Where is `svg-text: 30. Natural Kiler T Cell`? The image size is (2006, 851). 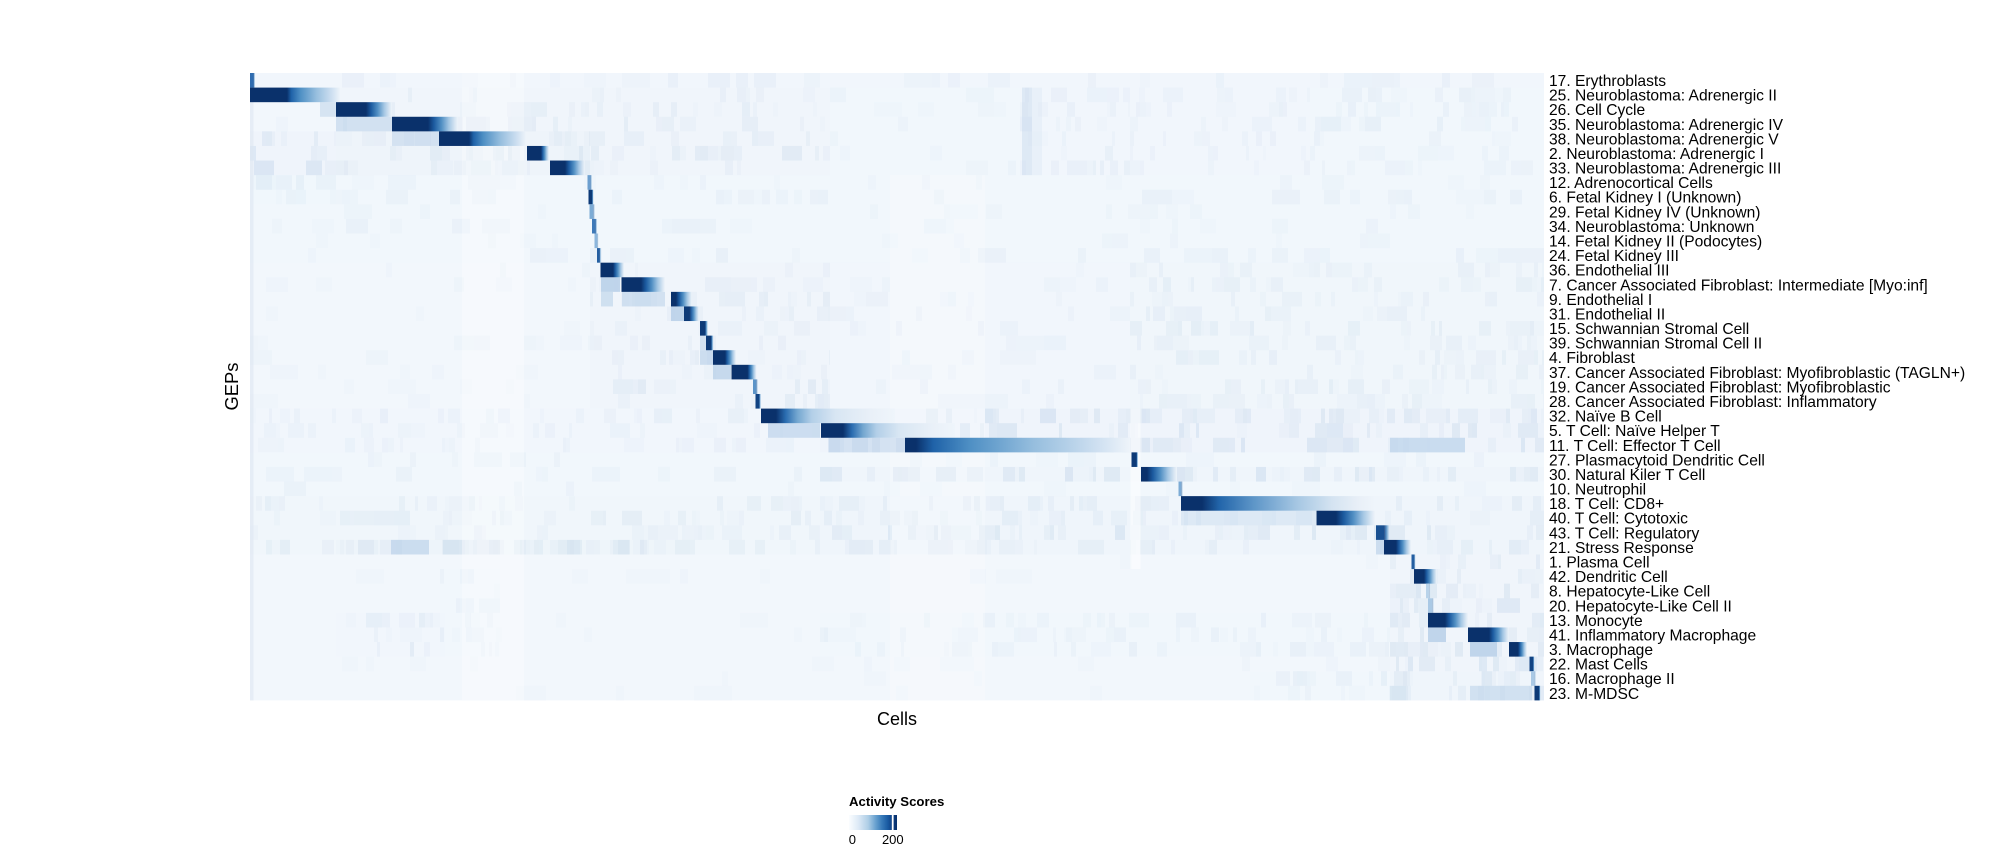
svg-text: 30. Natural Kiler T Cell is located at coordinates (1627, 475).